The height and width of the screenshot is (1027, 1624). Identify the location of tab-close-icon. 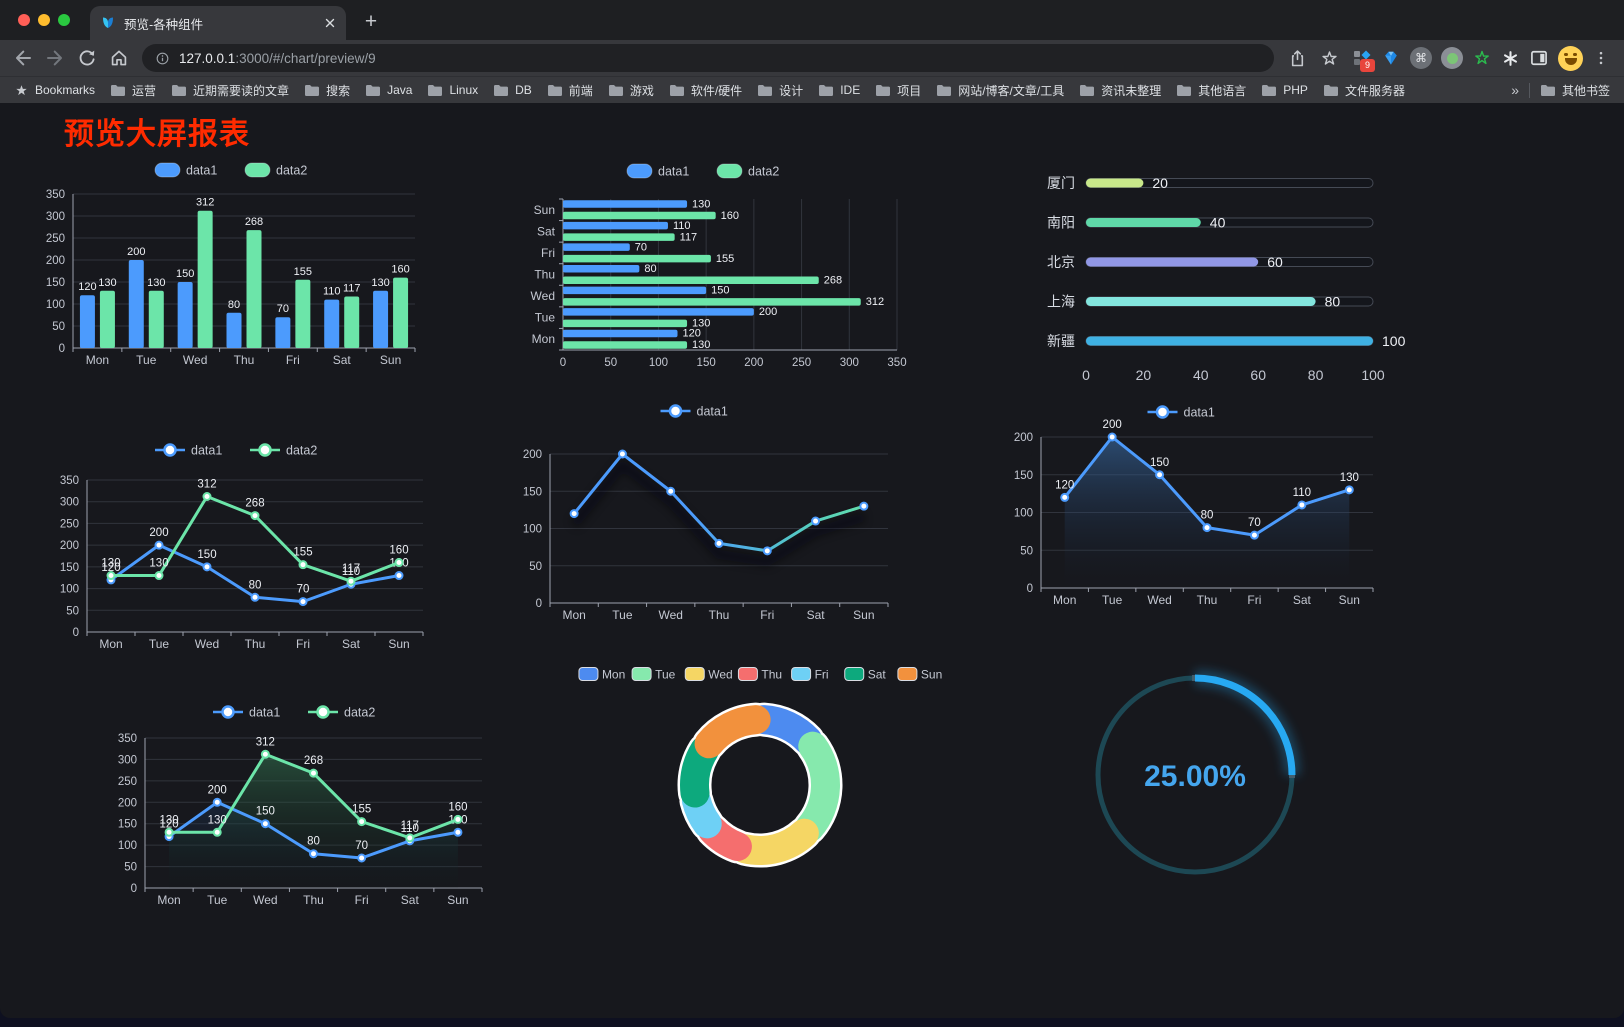
(330, 23).